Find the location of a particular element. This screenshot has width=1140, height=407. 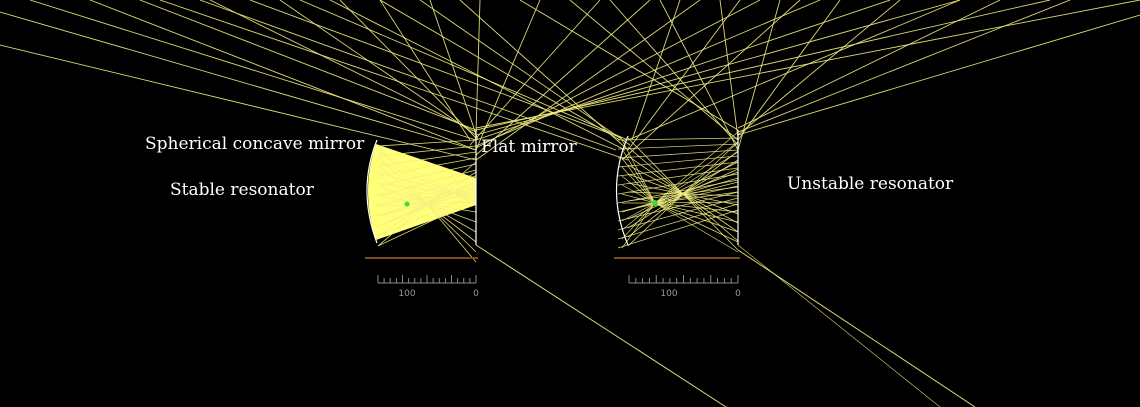

flat-mirror-label: Flat mirror is located at coordinates (529, 147).